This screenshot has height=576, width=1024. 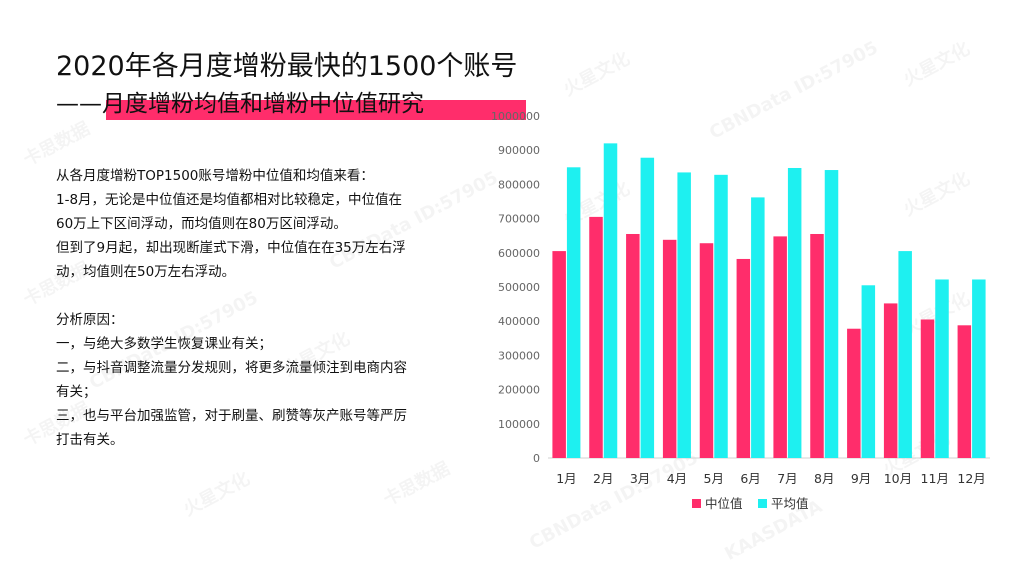 What do you see at coordinates (714, 478) in the screenshot?
I see `x-tick-label: 5月` at bounding box center [714, 478].